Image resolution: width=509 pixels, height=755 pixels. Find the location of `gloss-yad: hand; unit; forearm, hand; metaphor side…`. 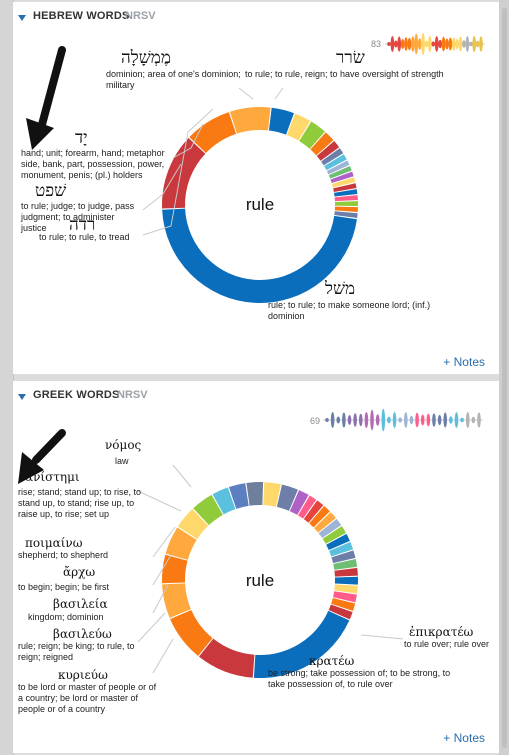

gloss-yad: hand; unit; forearm, hand; metaphor side… is located at coordinates (93, 164).